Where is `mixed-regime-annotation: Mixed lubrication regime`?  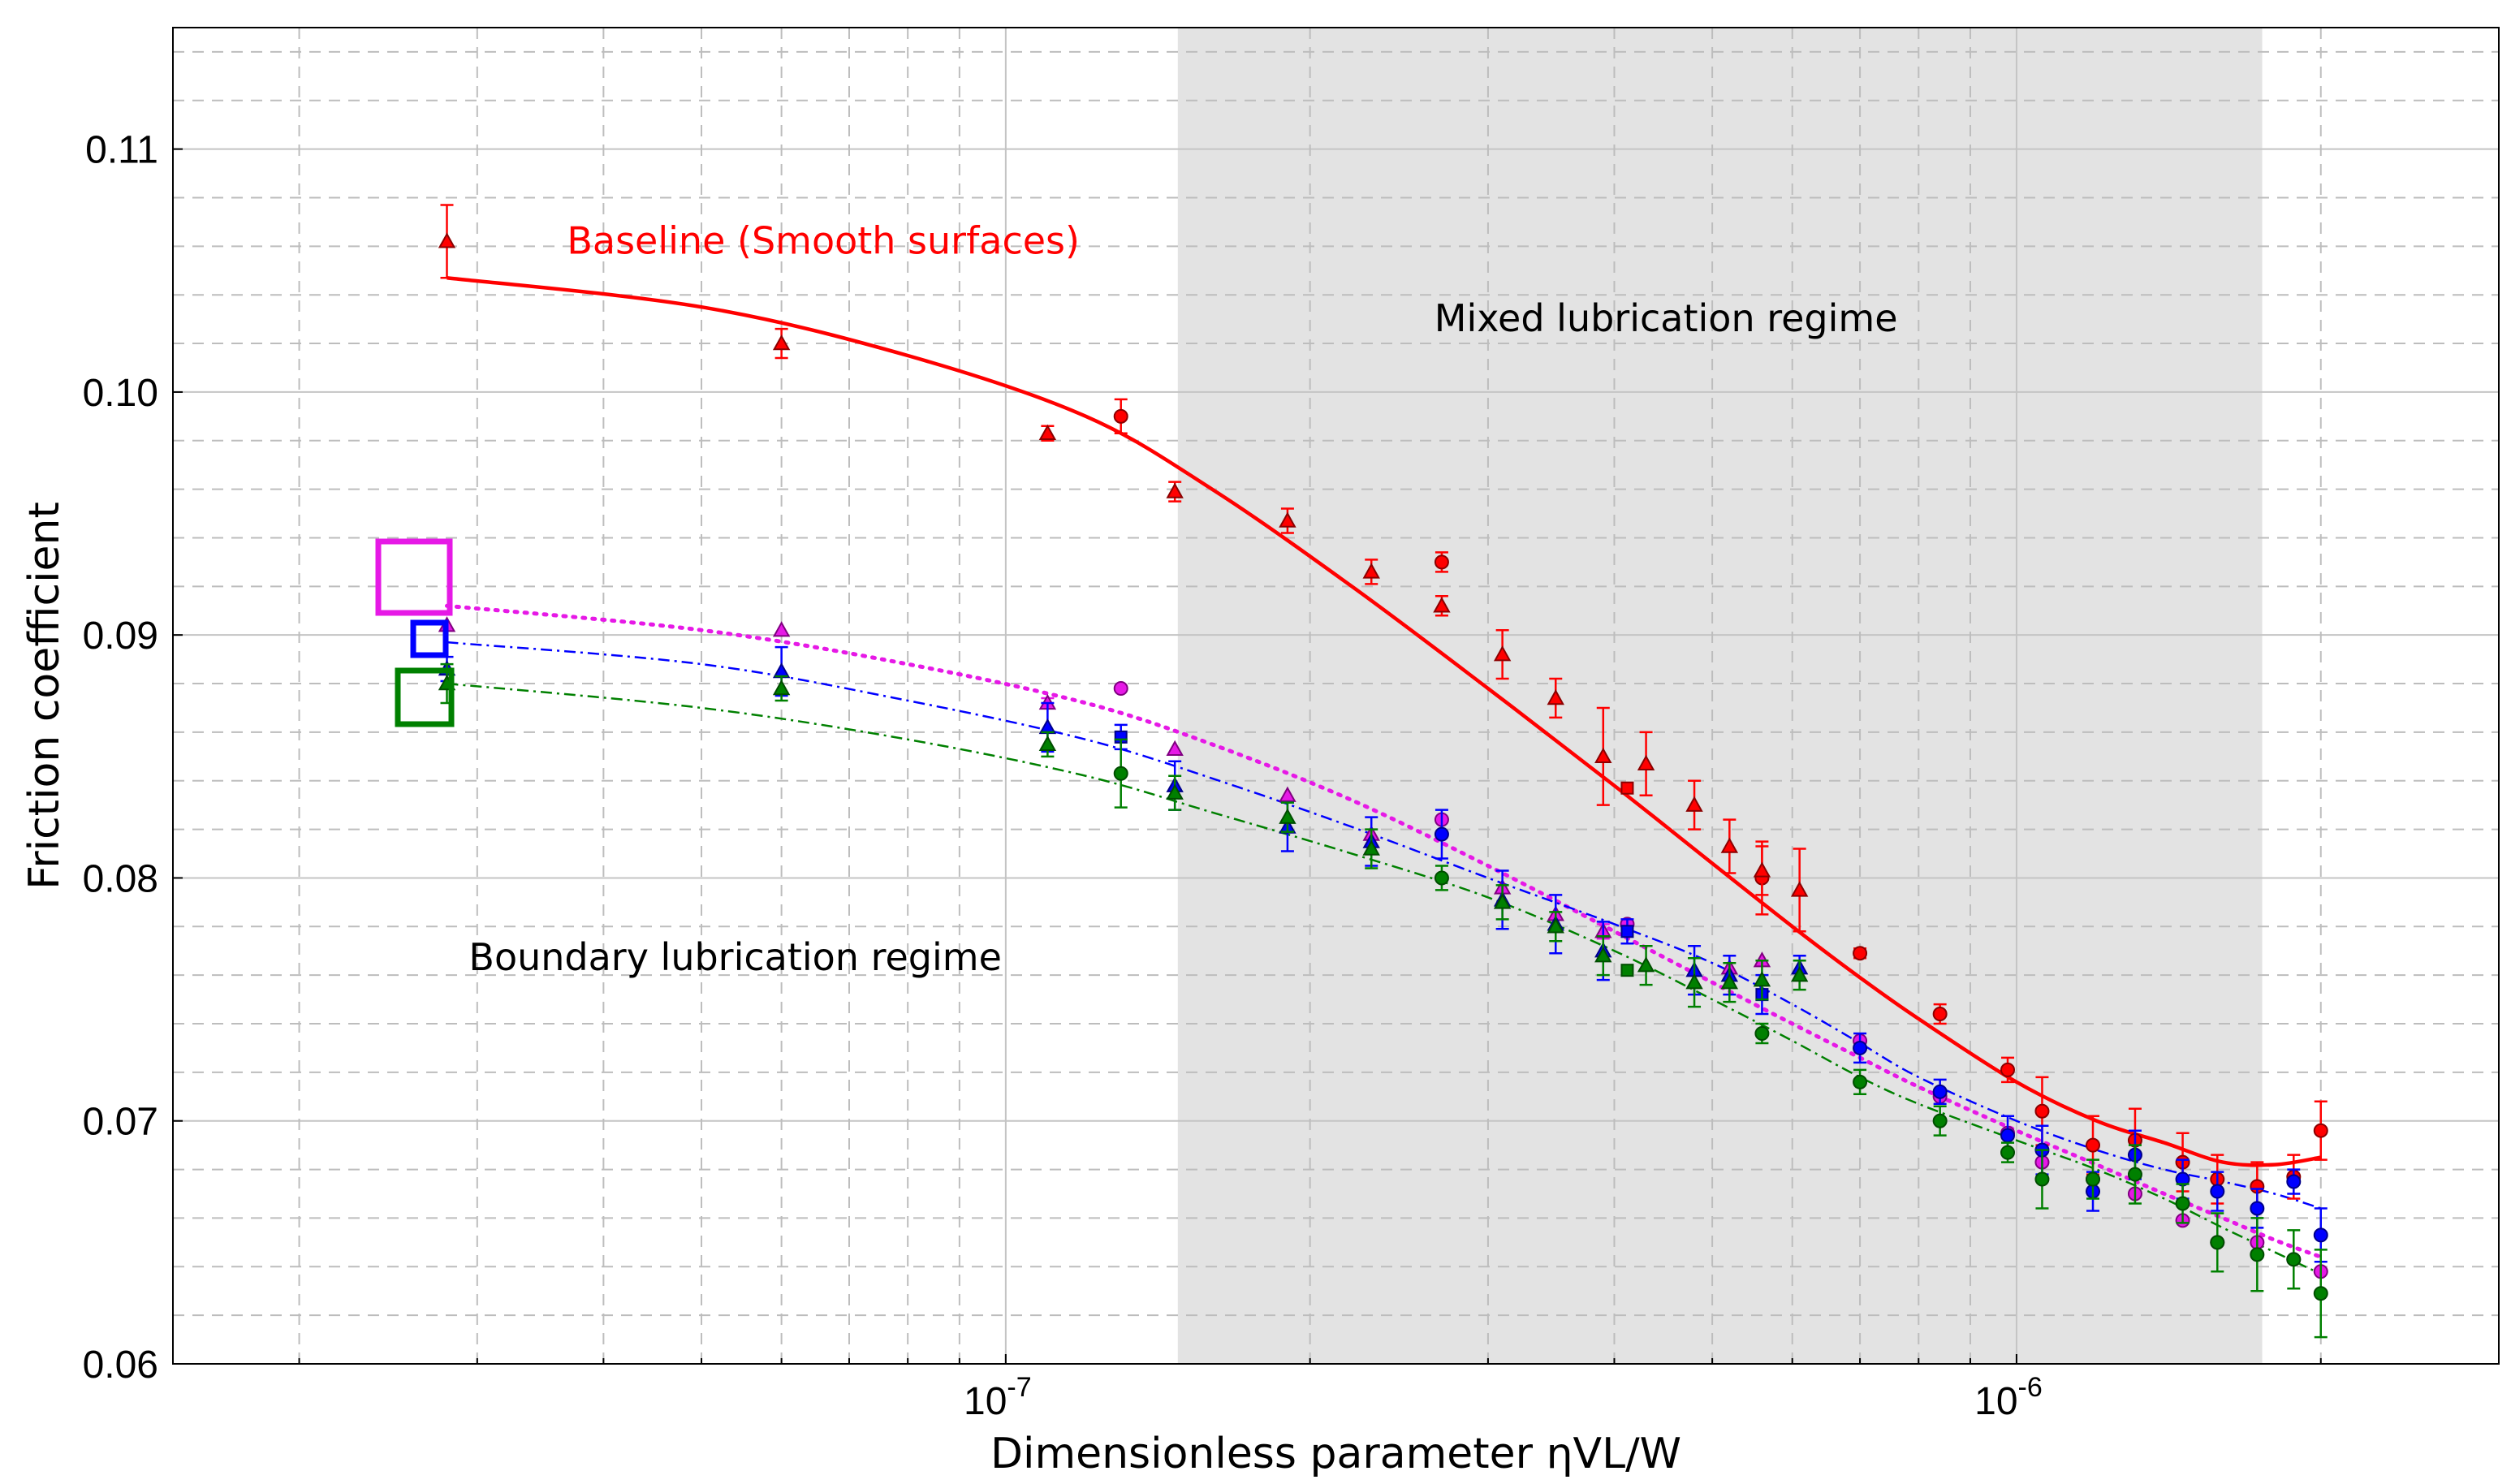 mixed-regime-annotation: Mixed lubrication regime is located at coordinates (1666, 318).